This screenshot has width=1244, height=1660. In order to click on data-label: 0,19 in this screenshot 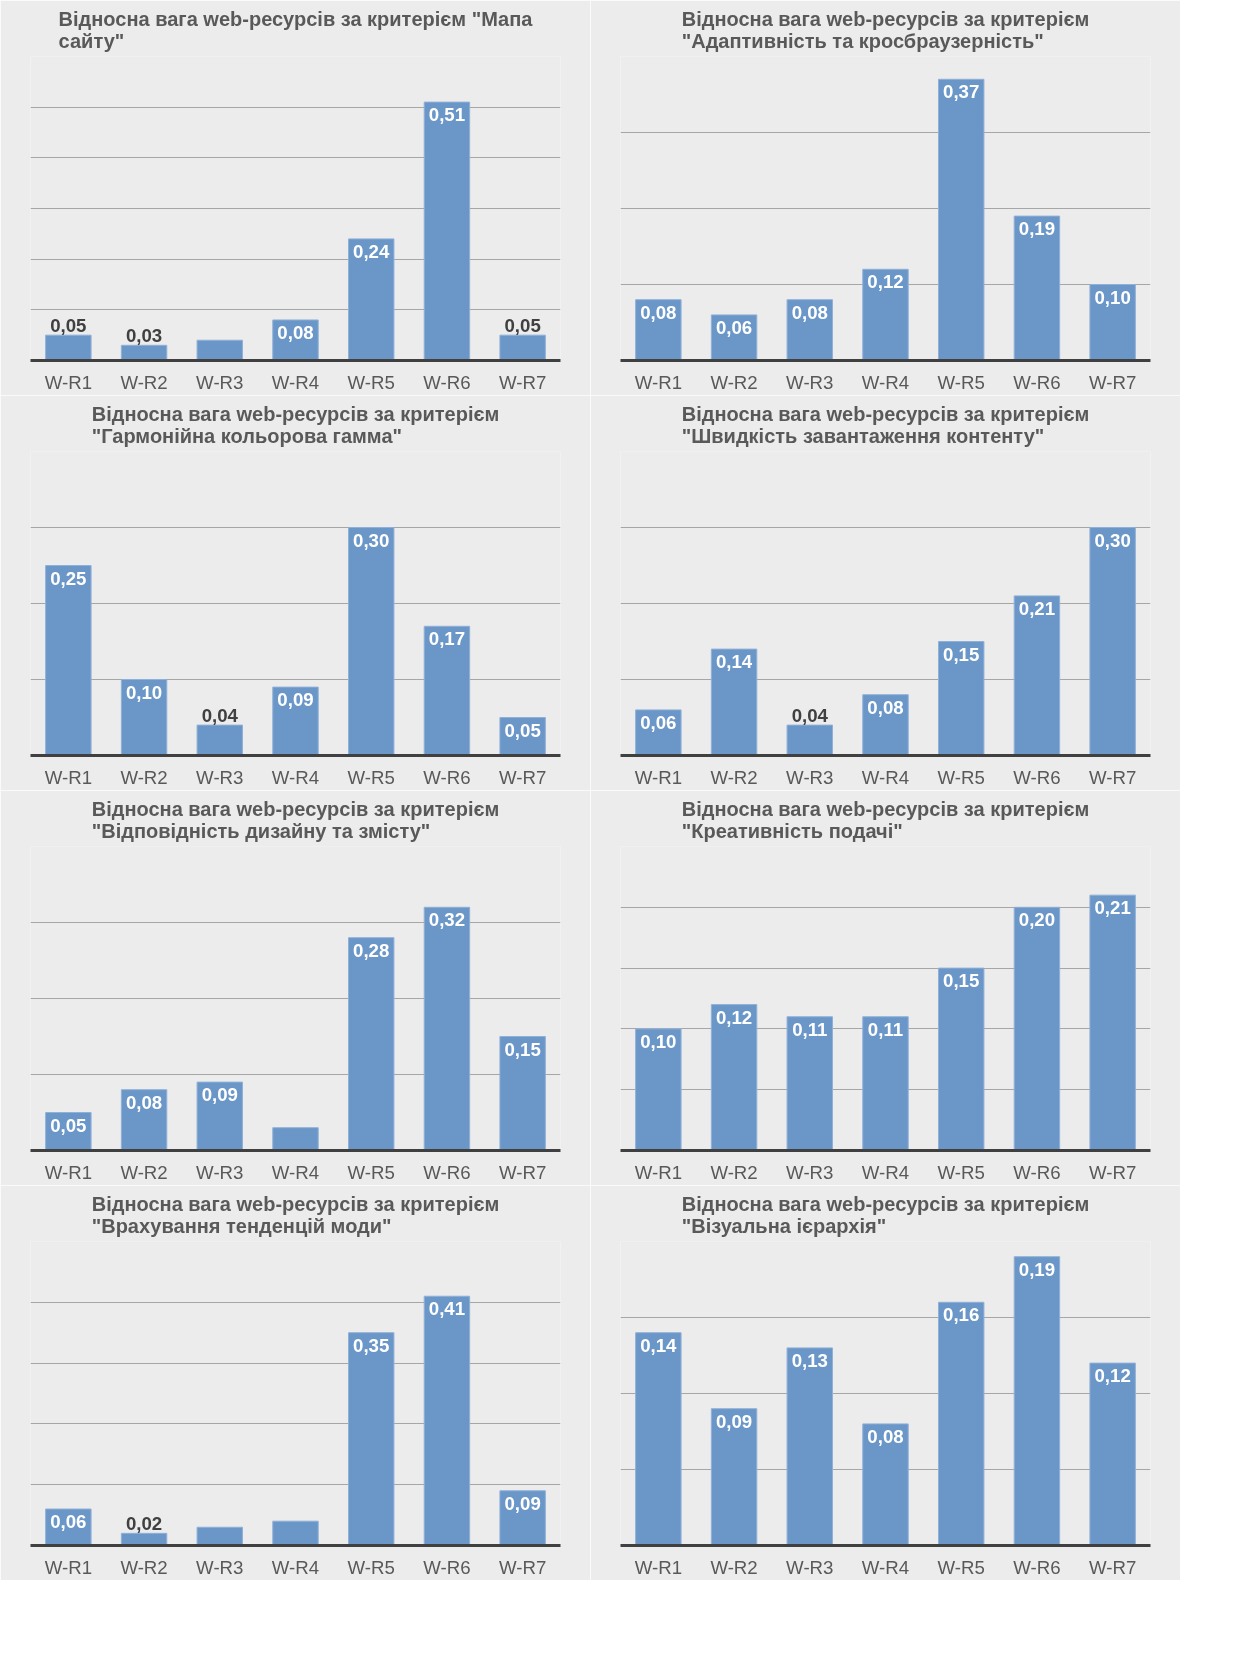, I will do `click(1037, 229)`.